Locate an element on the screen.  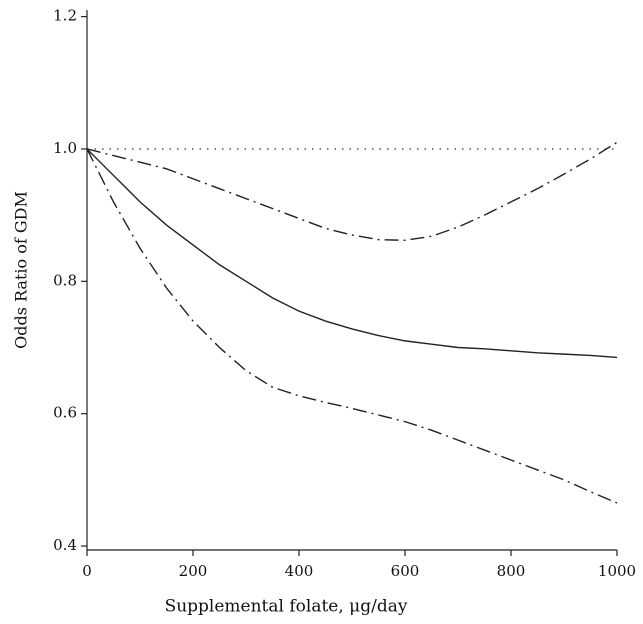
y-tick-label: 1.2 is located at coordinates (65, 16).